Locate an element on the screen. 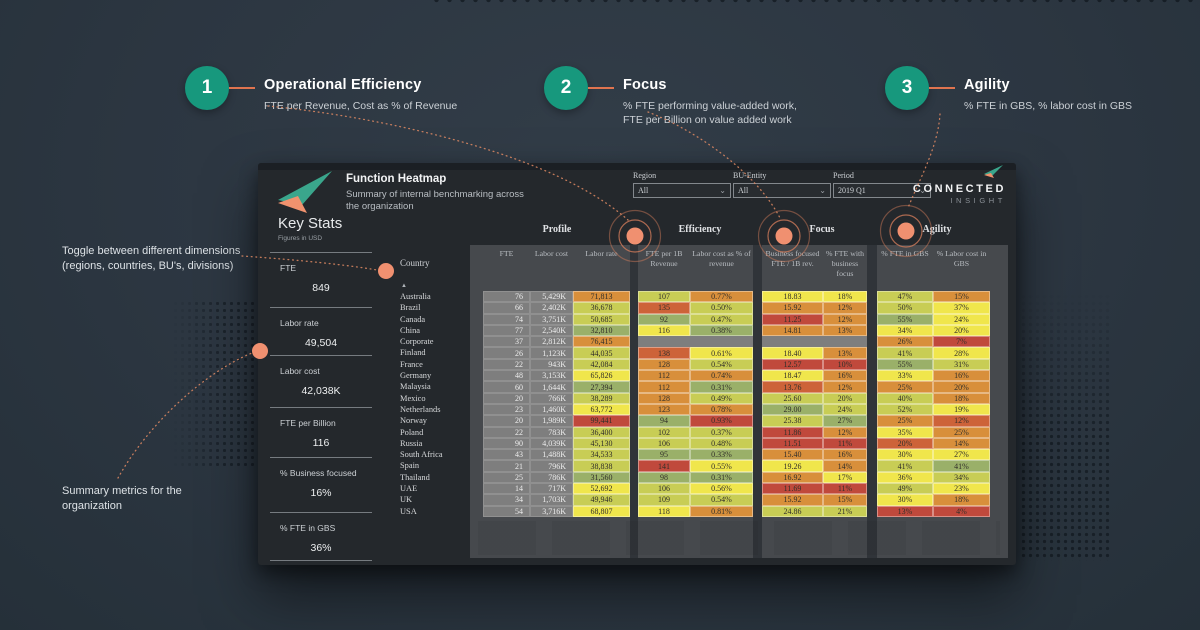 The height and width of the screenshot is (630, 1200). heatmap-cell: 14.81 is located at coordinates (792, 330).